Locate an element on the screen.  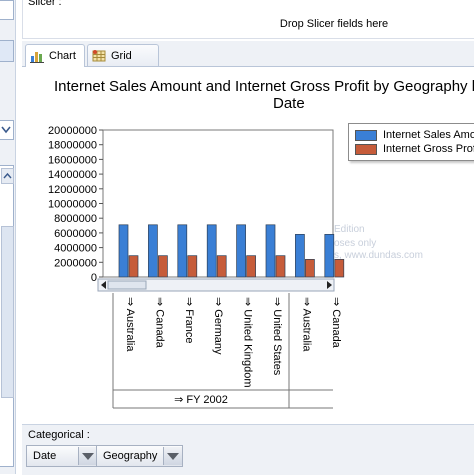
y-tick-label: 0 is located at coordinates (94, 278).